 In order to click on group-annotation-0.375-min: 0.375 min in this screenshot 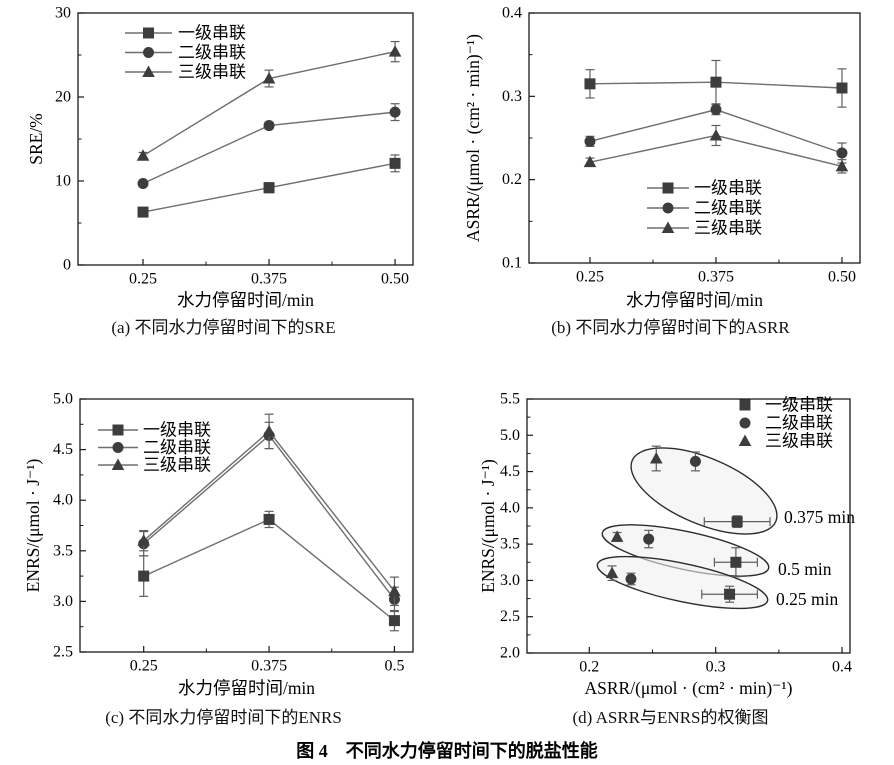, I will do `click(742, 491)`.